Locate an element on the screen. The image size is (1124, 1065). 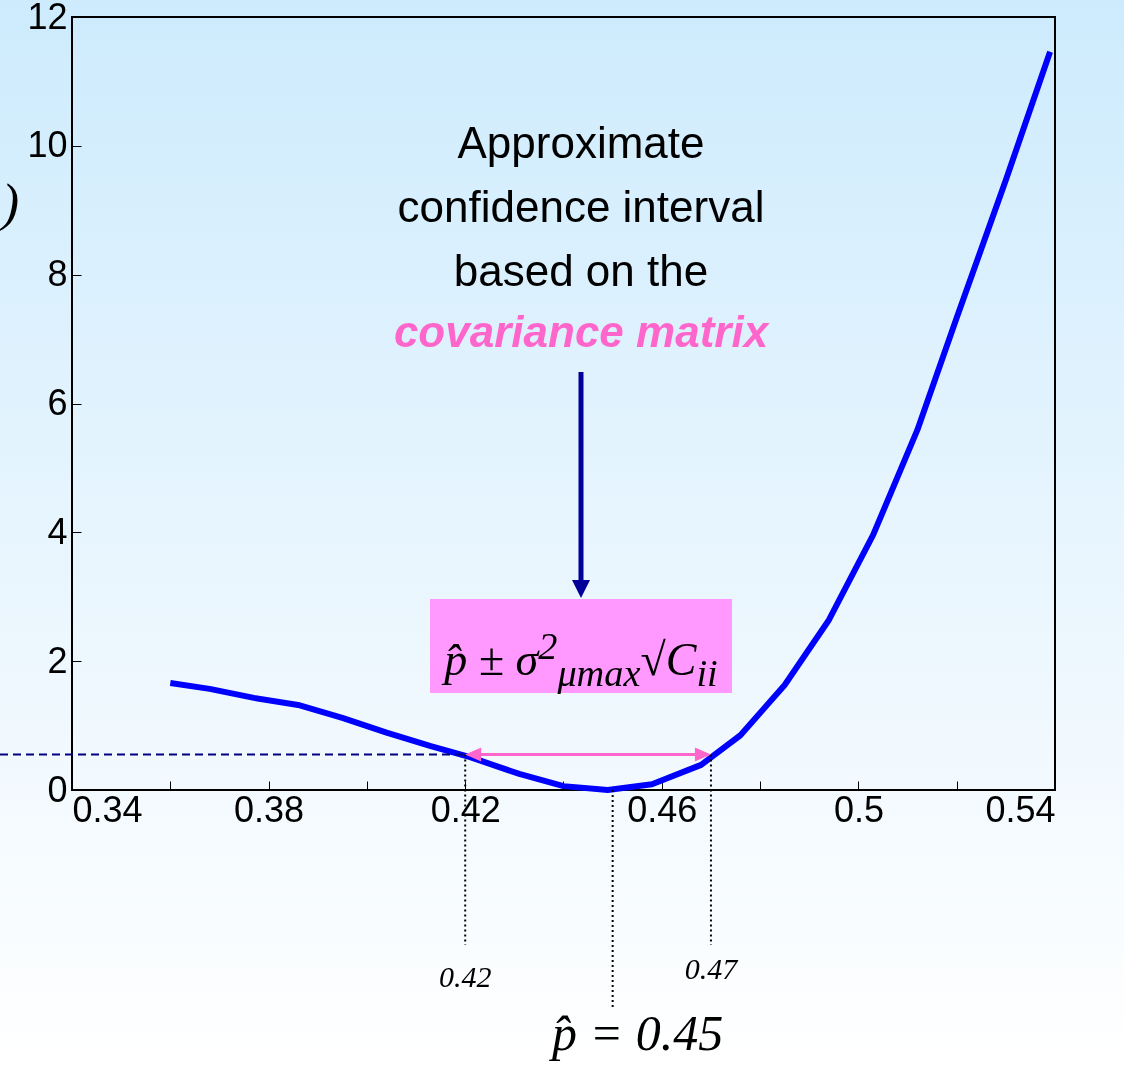
y-tick-label: 2 is located at coordinates (57, 660).